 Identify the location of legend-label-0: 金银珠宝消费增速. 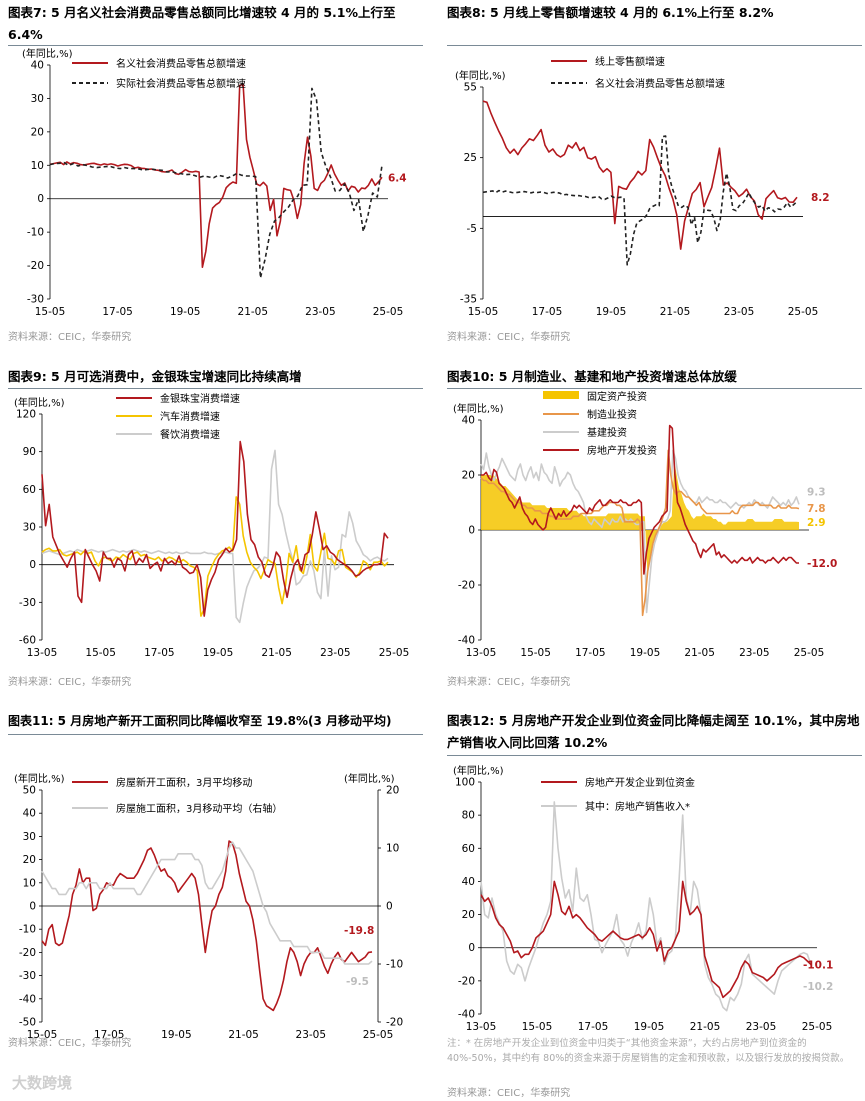
(200, 398).